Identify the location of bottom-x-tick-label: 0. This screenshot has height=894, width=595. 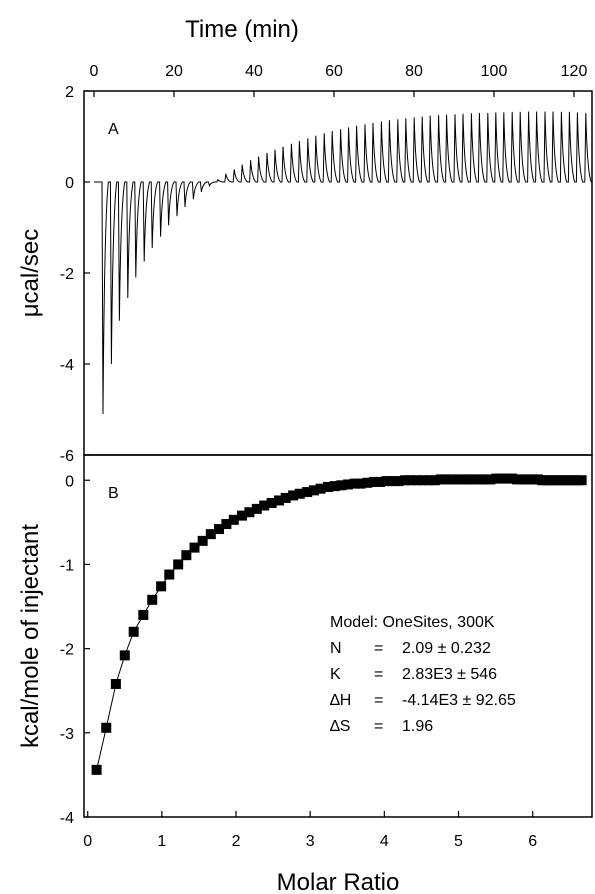
(87, 841).